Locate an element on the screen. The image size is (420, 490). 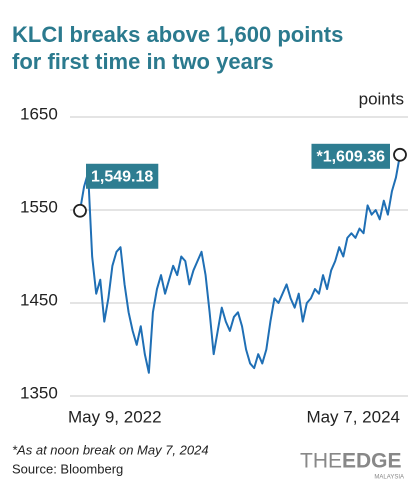
value-label-text: *1,609.36 is located at coordinates (350, 157).